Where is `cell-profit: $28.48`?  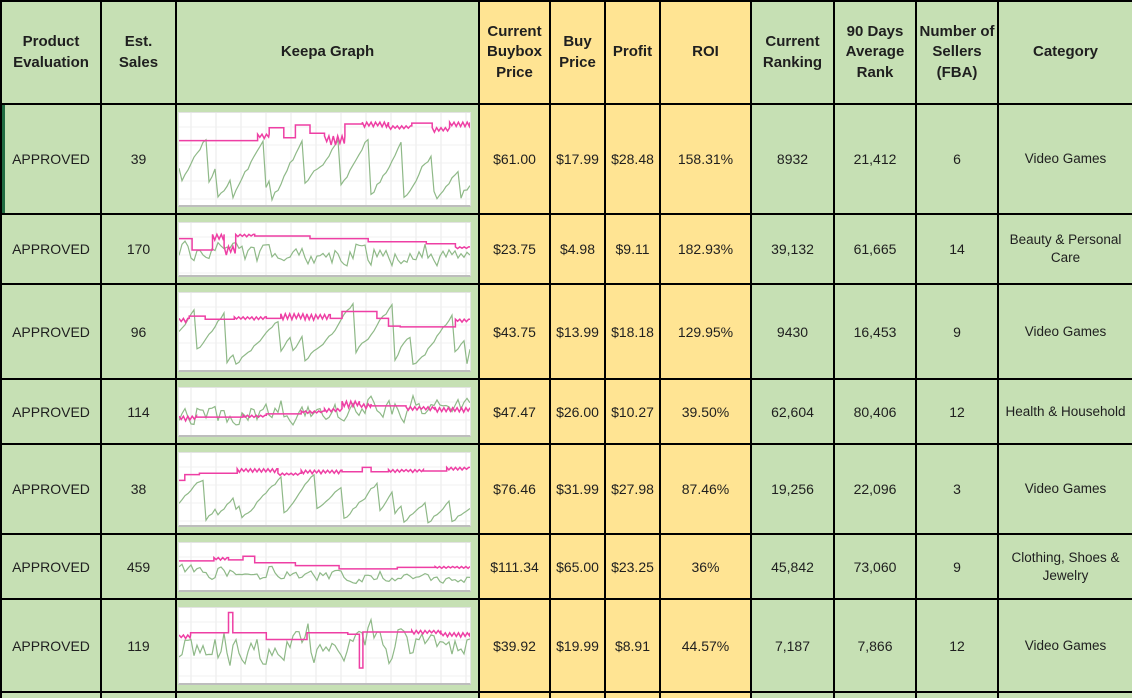
cell-profit: $28.48 is located at coordinates (632, 159).